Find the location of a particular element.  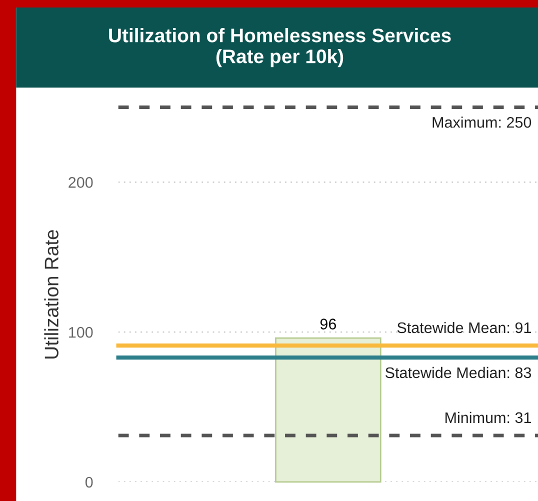

chart-title: Utilization of Homelessness Services (Rate per 10k) is located at coordinates (280, 48).